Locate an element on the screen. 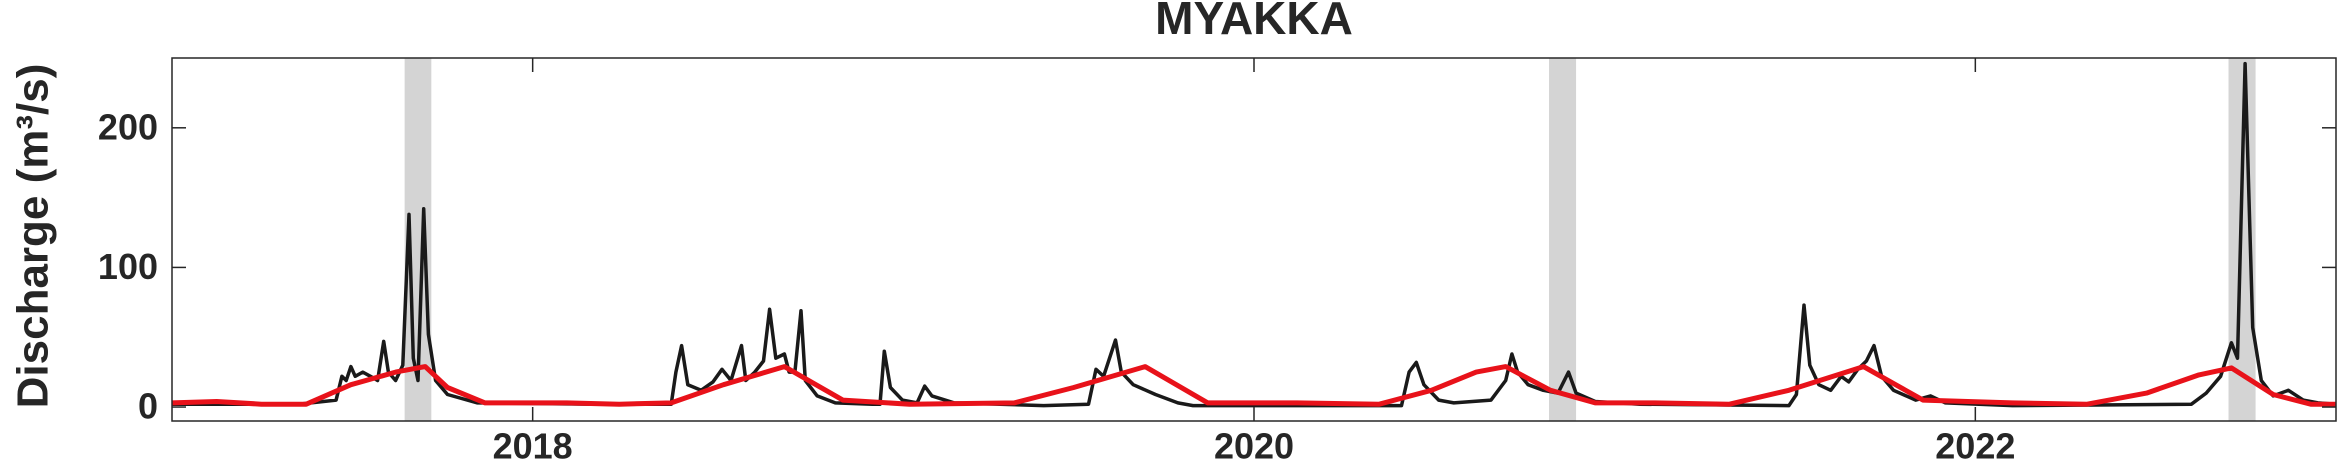 This screenshot has height=470, width=2341. series-line is located at coordinates (1254, 385).